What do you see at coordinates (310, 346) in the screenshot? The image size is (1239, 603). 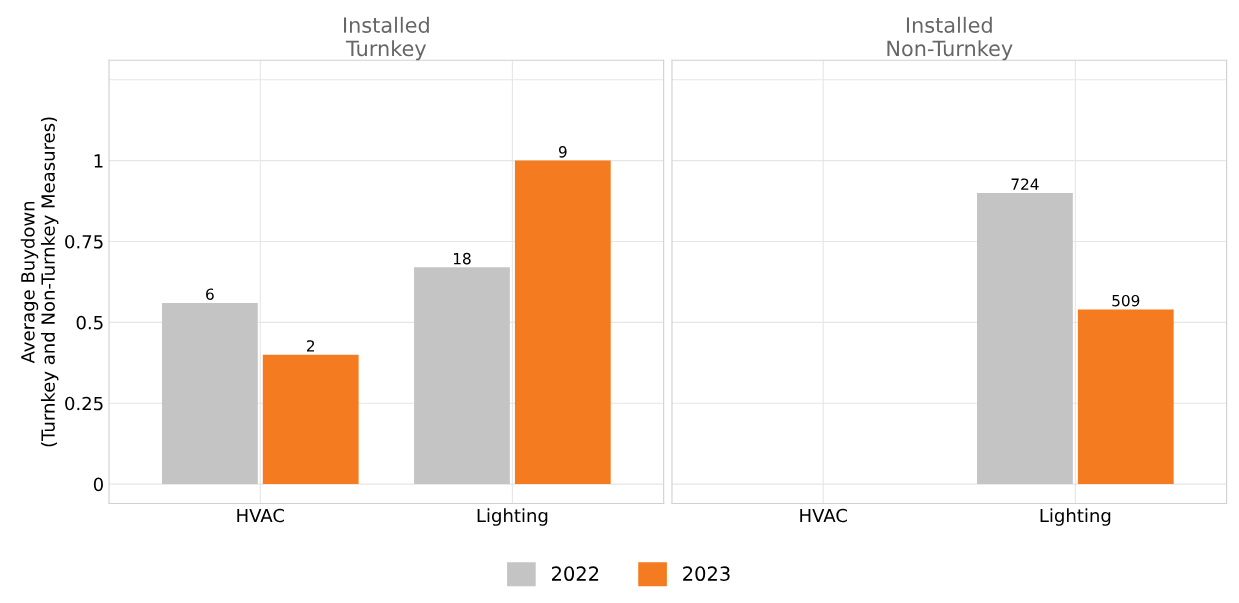 I see `annotation: 2` at bounding box center [310, 346].